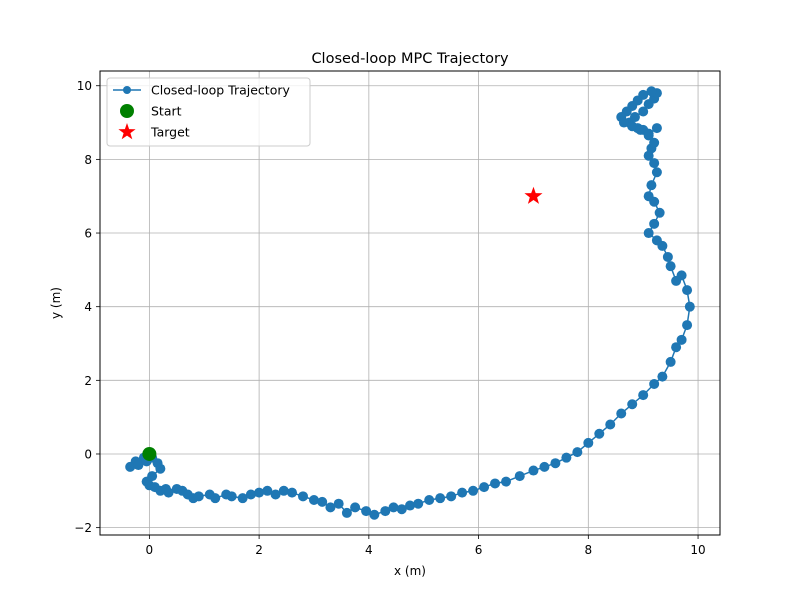 This screenshot has height=600, width=800. What do you see at coordinates (220, 90) in the screenshot?
I see `legend-label-trajectory: Closed-loop Trajectory` at bounding box center [220, 90].